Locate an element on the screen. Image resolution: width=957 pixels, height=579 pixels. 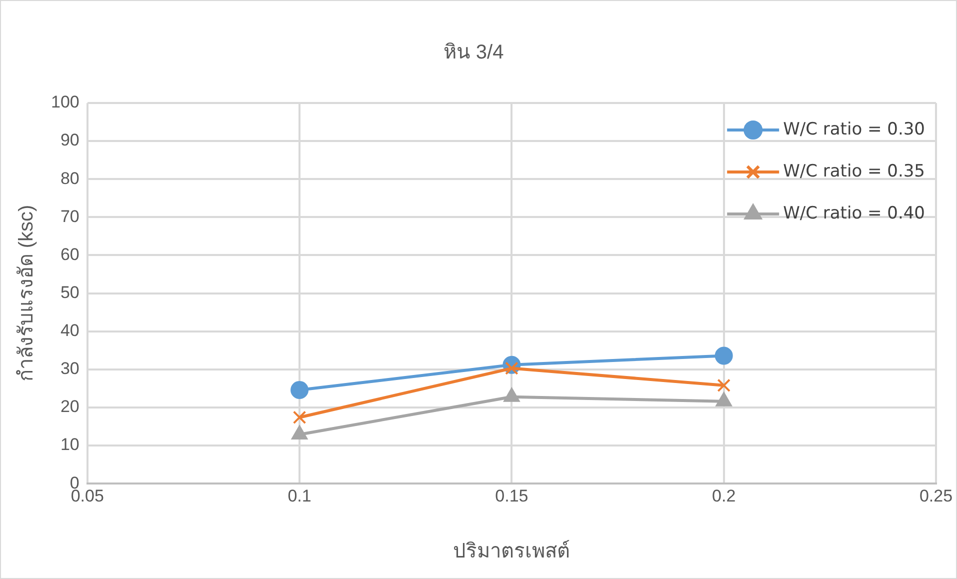
legend-label: W/C ratio = 0.40 is located at coordinates (854, 213).